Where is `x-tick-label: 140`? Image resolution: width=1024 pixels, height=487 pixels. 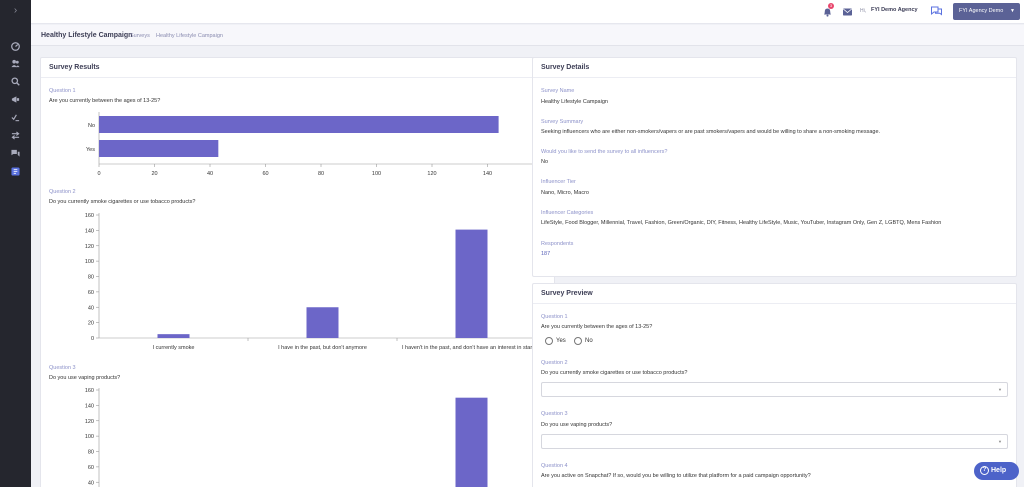
x-tick-label: 140 is located at coordinates (487, 174).